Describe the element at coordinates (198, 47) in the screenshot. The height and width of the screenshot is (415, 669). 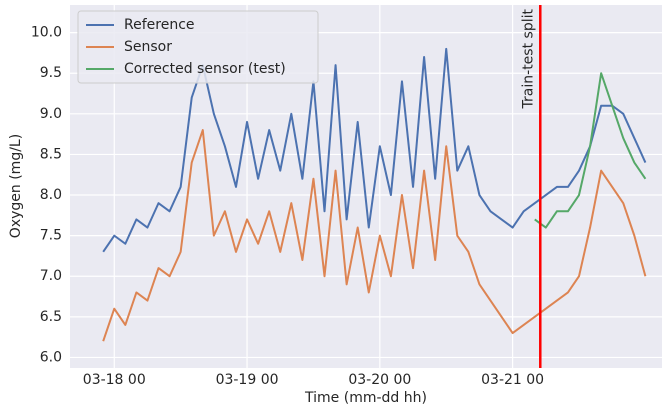
I see `legend-box` at that location.